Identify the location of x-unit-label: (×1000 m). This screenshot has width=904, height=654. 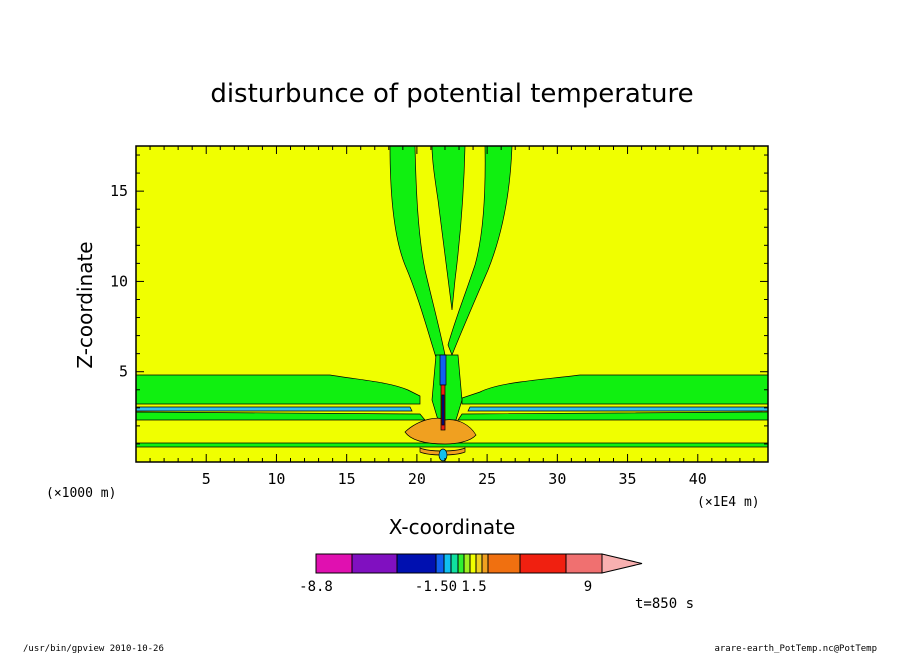
(81, 493).